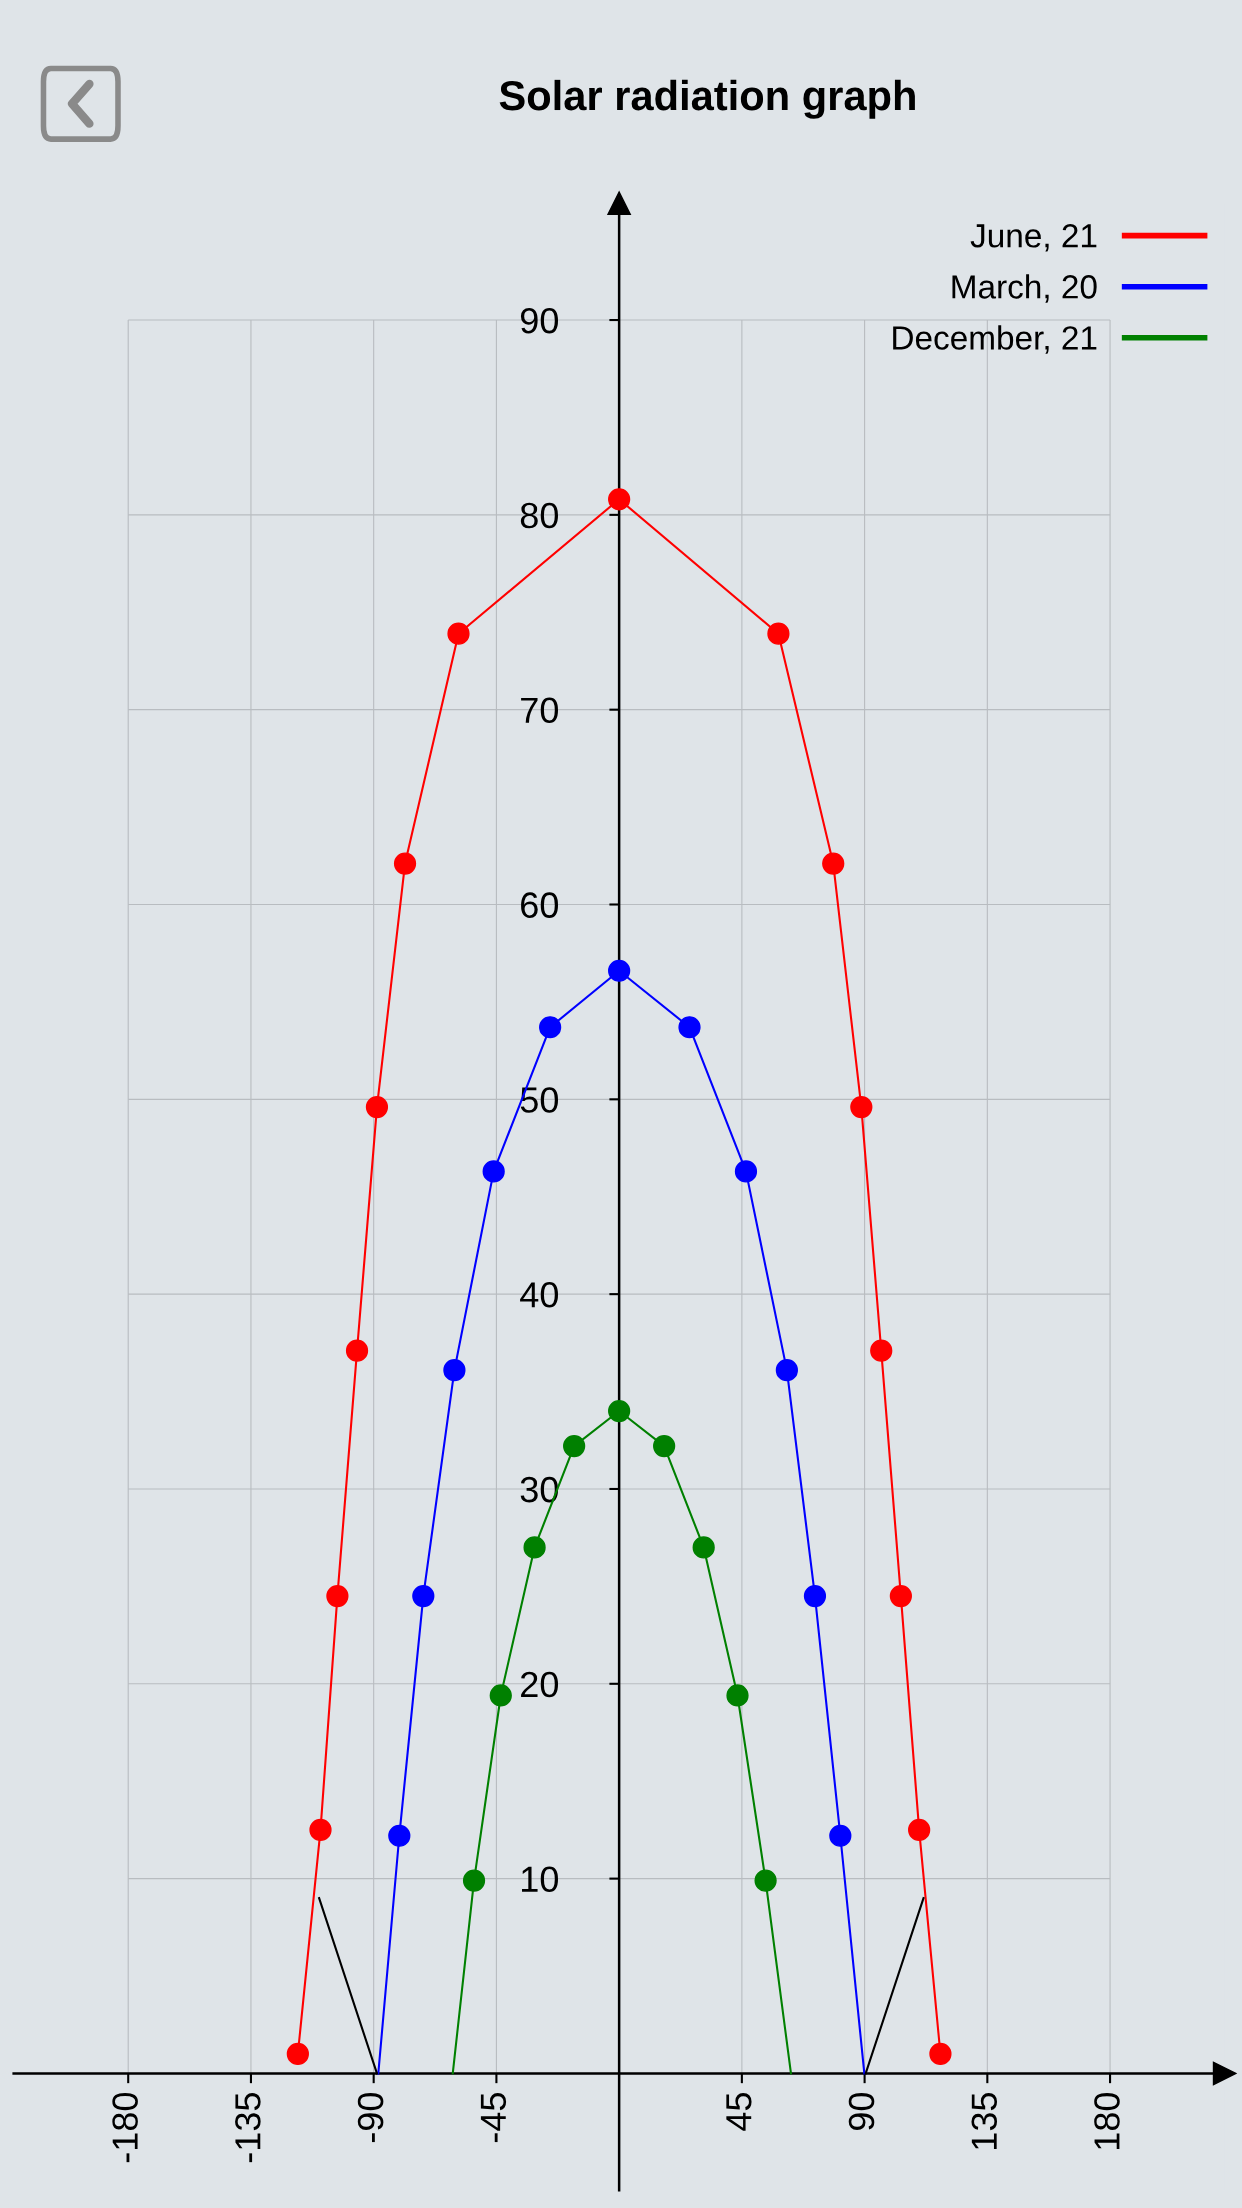 The height and width of the screenshot is (2208, 1242). What do you see at coordinates (1107, 2120) in the screenshot?
I see `x-tick-label: 180` at bounding box center [1107, 2120].